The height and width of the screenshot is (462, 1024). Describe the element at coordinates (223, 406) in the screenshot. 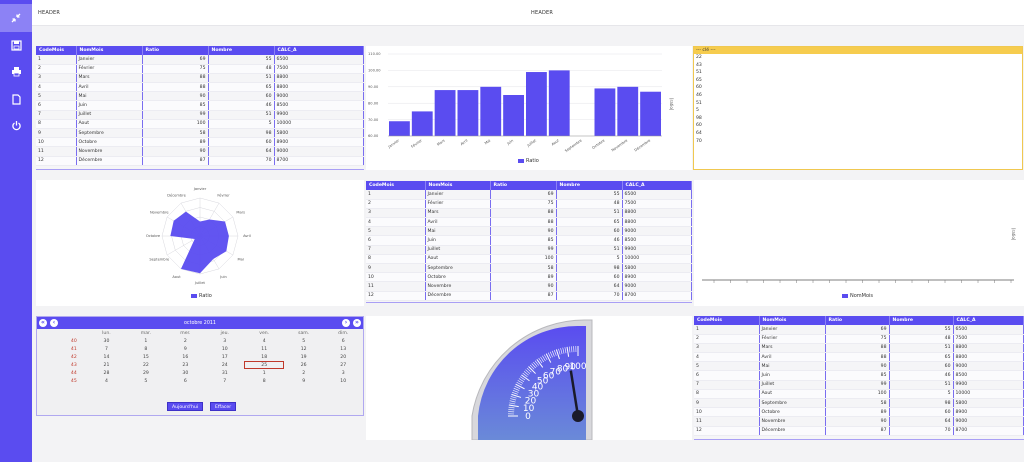

I see `clear-button: Effacer` at that location.